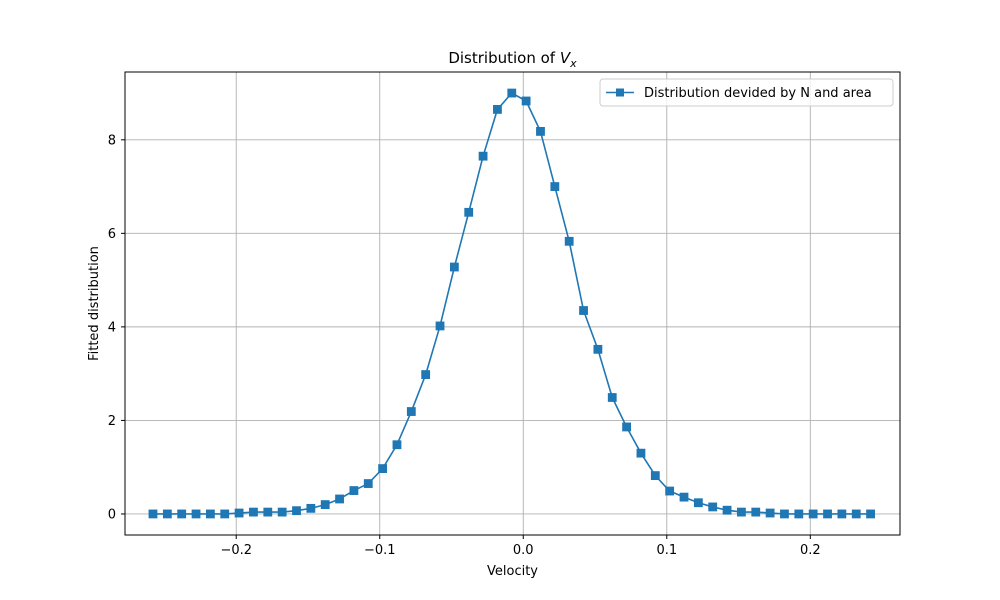 The width and height of the screenshot is (1000, 600). I want to click on y-tick-label: 8, so click(112, 140).